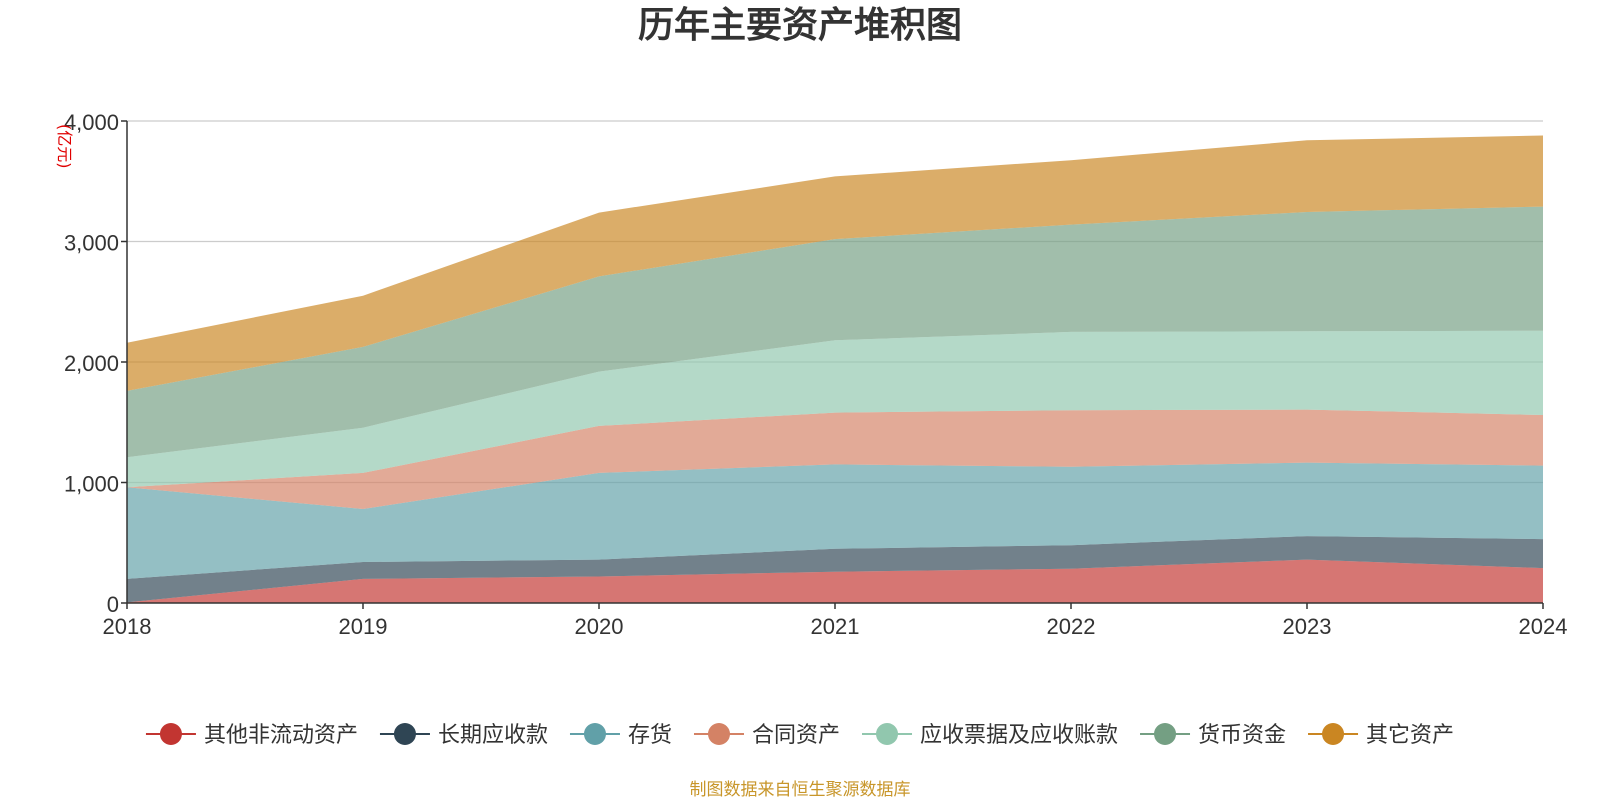 The height and width of the screenshot is (800, 1600). Describe the element at coordinates (1543, 626) in the screenshot. I see `x-tick-label: 2024` at that location.